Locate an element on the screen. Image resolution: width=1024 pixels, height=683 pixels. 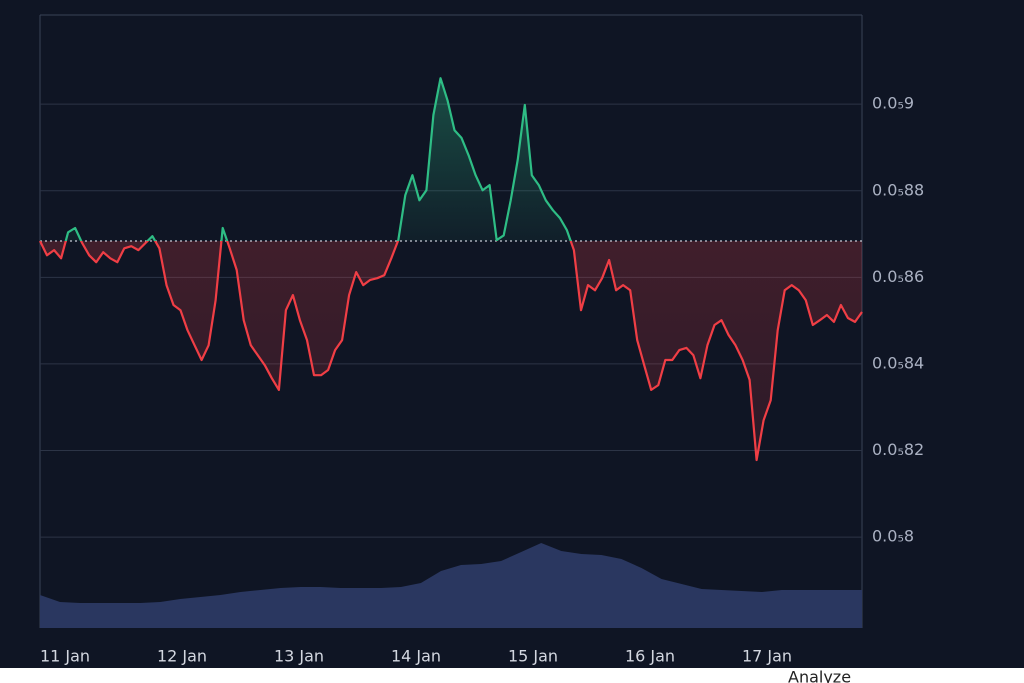
y-tick-label: 0.0₅88 is located at coordinates (898, 189).